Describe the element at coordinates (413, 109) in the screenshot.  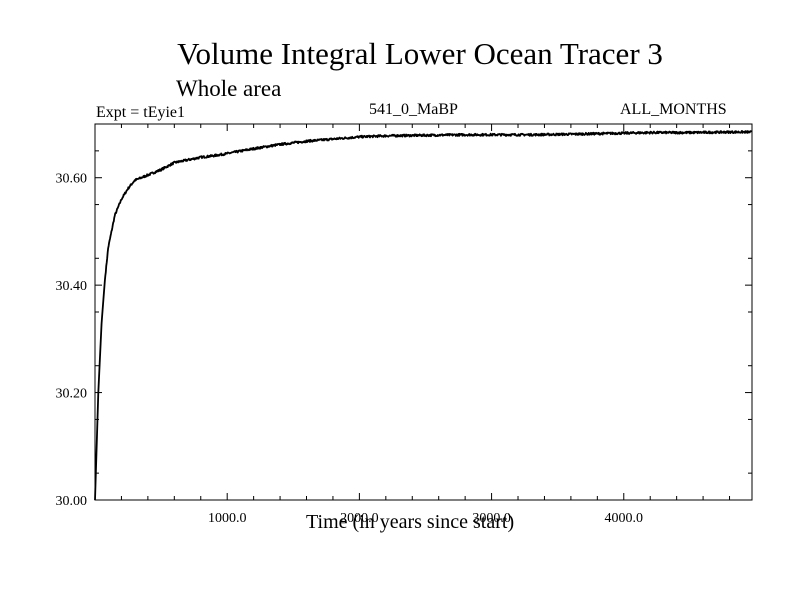
I see `period-label: 541_0_MaBP` at that location.